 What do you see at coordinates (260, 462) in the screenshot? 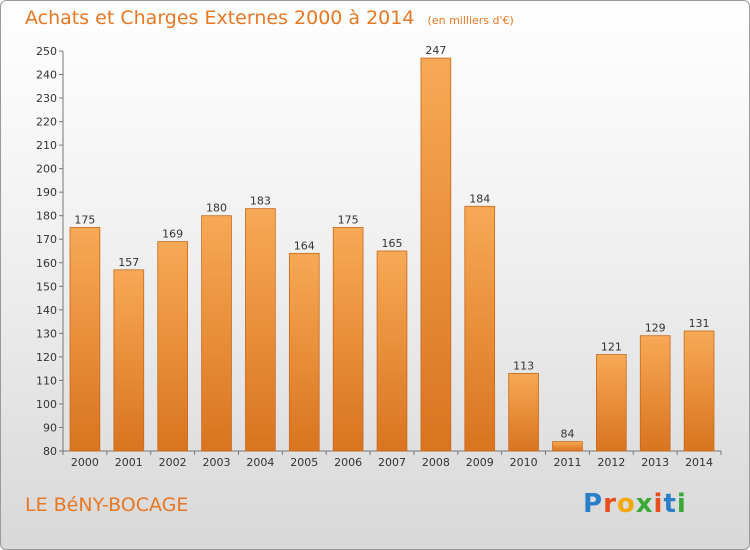
I see `x-tick-label: 2004` at bounding box center [260, 462].